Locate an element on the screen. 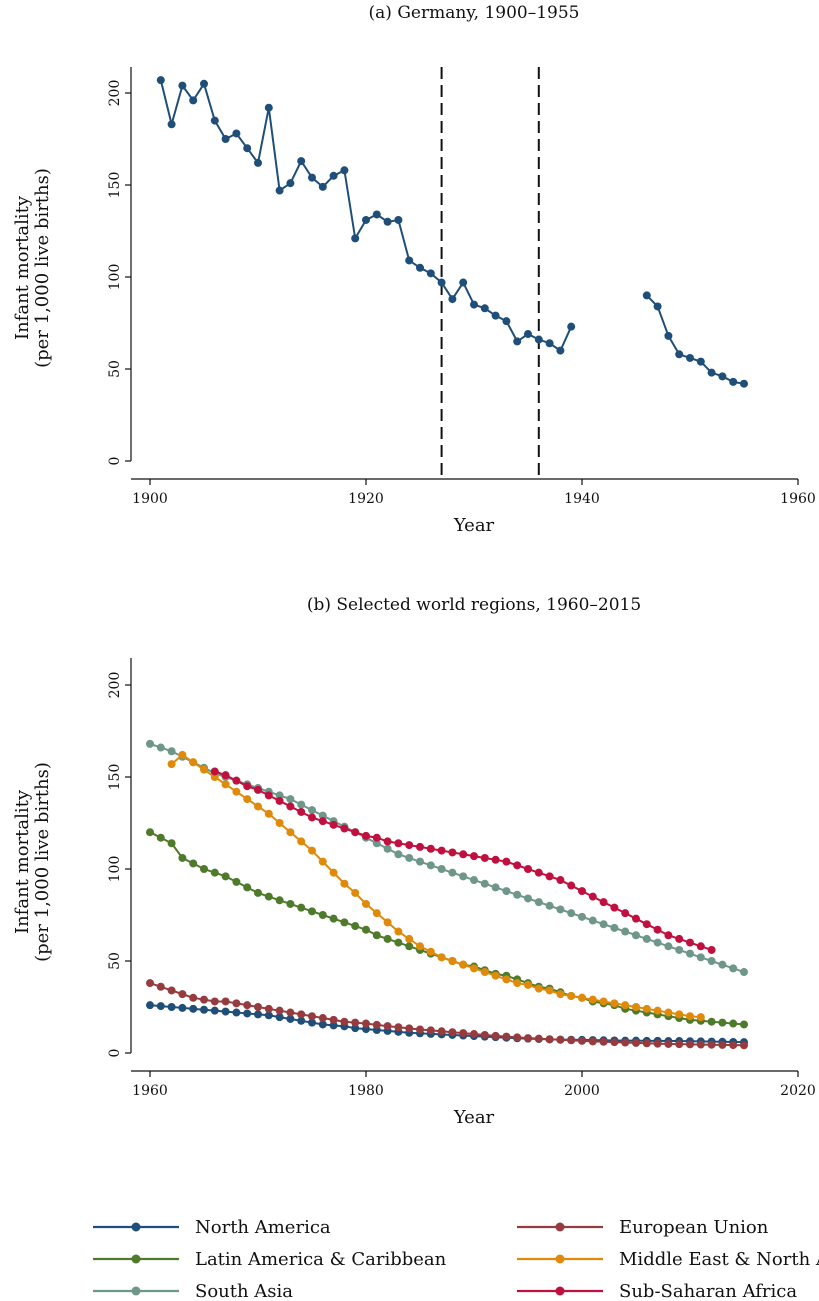 The image size is (819, 1301). x-tick-label: 1980 is located at coordinates (366, 1091).